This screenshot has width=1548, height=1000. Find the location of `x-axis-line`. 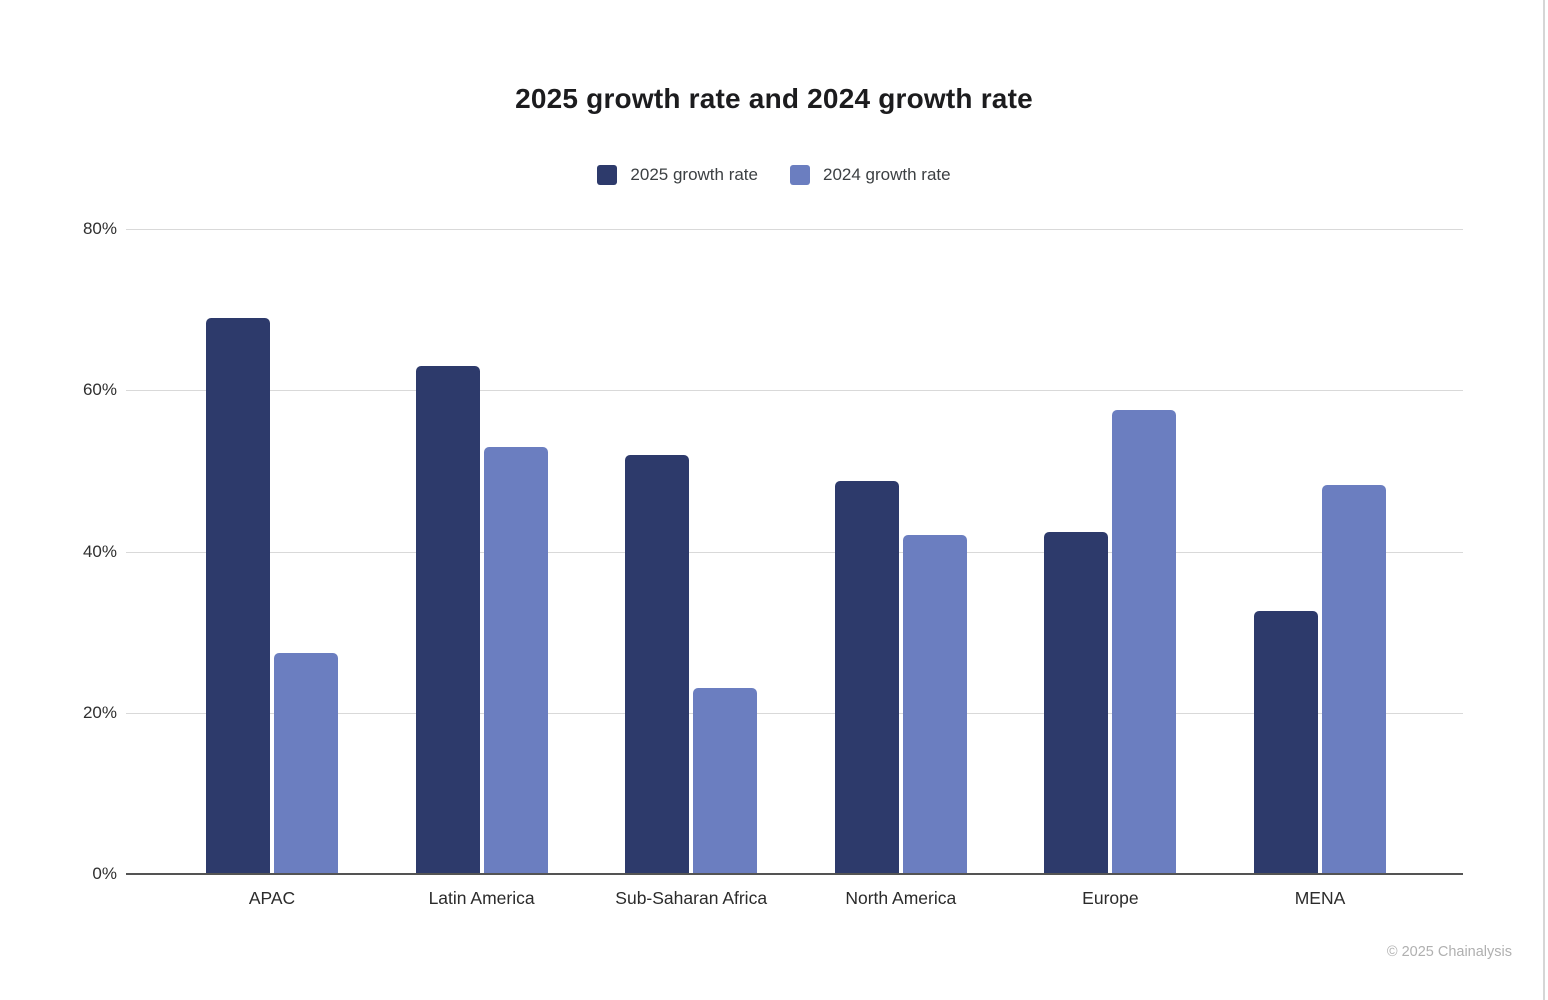

x-axis-line is located at coordinates (794, 874).